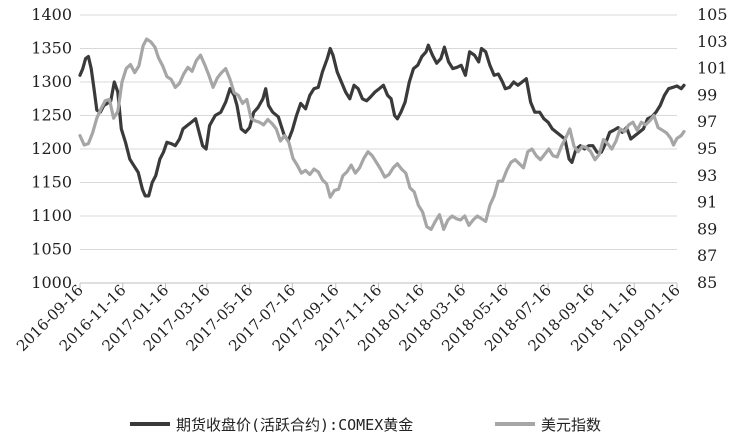 The image size is (735, 447). What do you see at coordinates (51, 249) in the screenshot?
I see `left-y-tick-label: 1050` at bounding box center [51, 249].